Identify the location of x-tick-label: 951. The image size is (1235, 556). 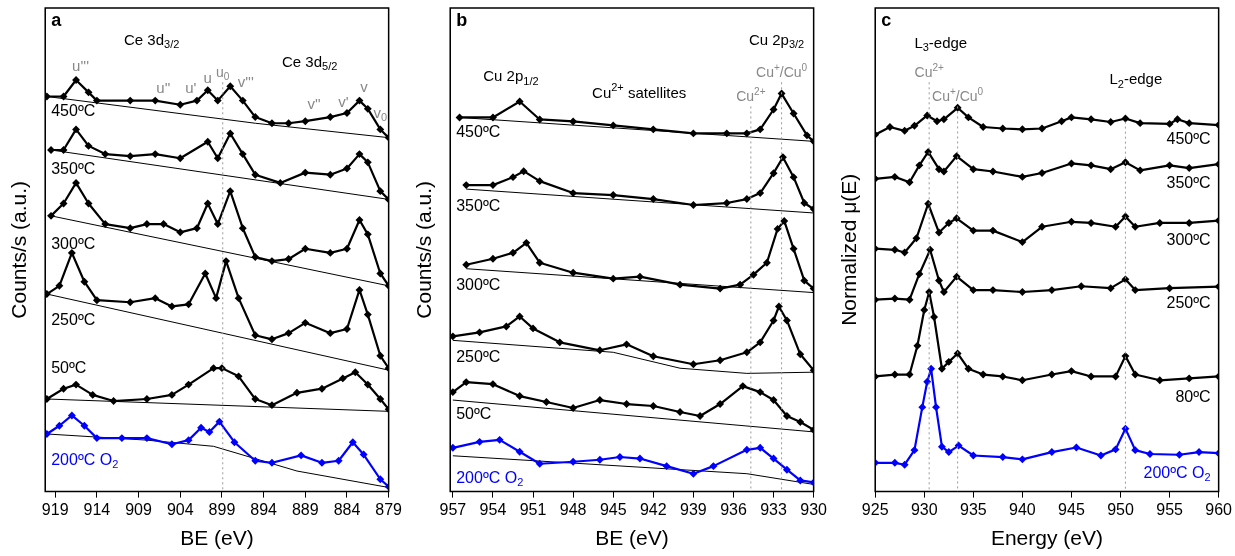
(533, 509).